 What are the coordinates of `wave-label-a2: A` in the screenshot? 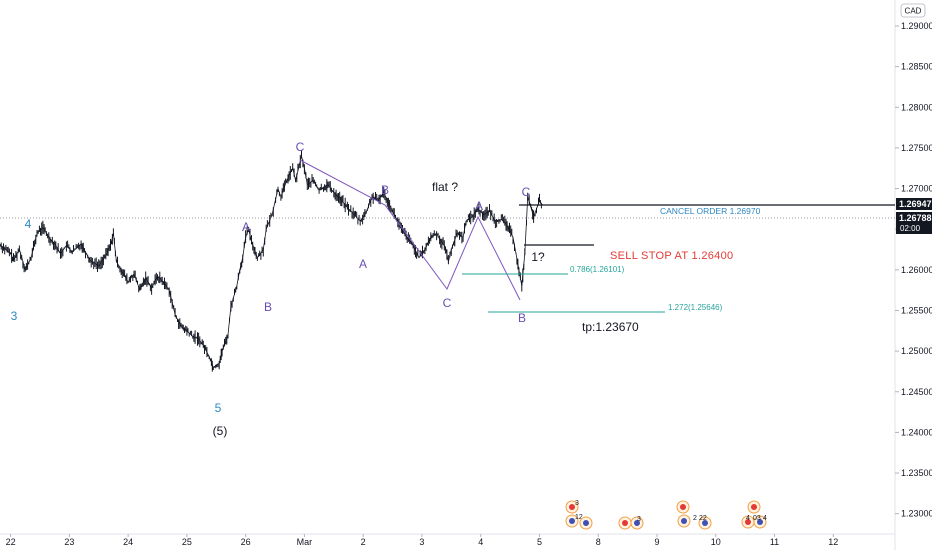 It's located at (363, 264).